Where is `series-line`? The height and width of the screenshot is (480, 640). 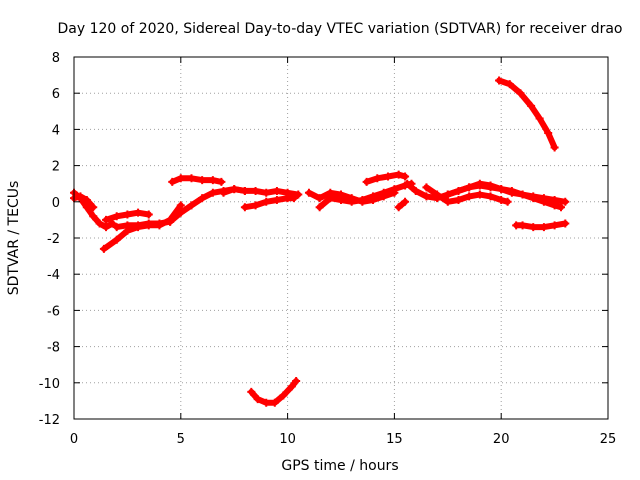
series-line is located at coordinates (365, 195).